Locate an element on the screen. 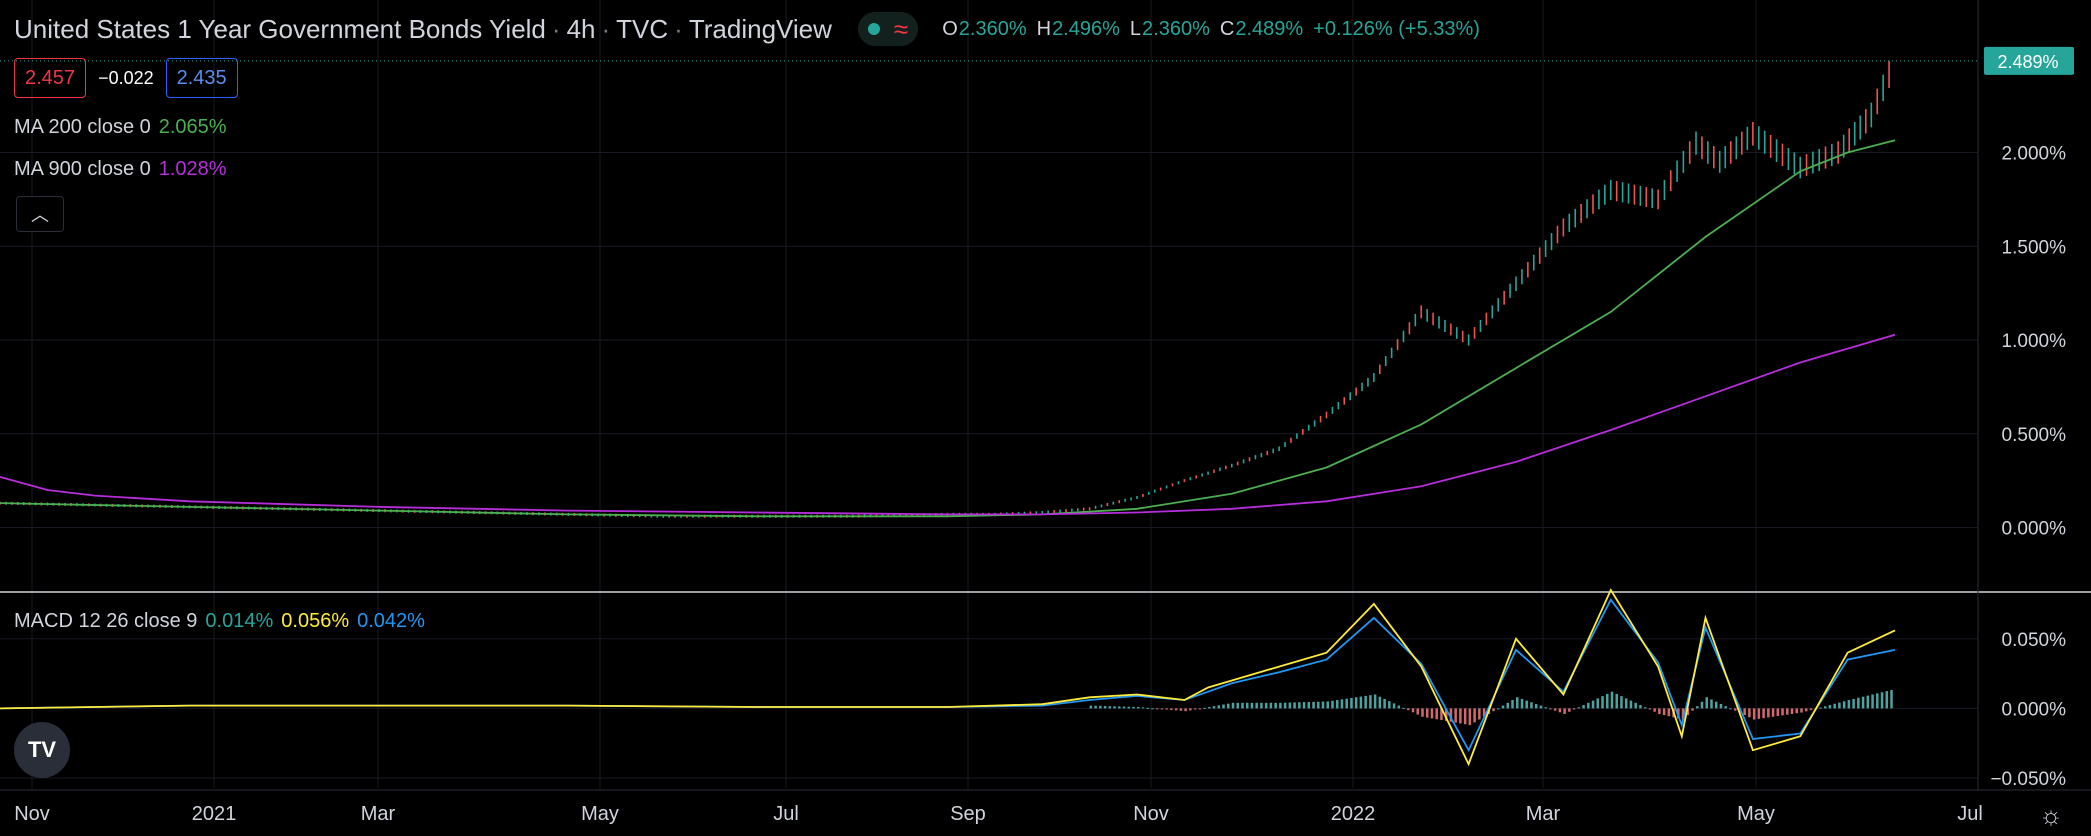 The width and height of the screenshot is (2091, 836). source-label: TVC is located at coordinates (642, 28).